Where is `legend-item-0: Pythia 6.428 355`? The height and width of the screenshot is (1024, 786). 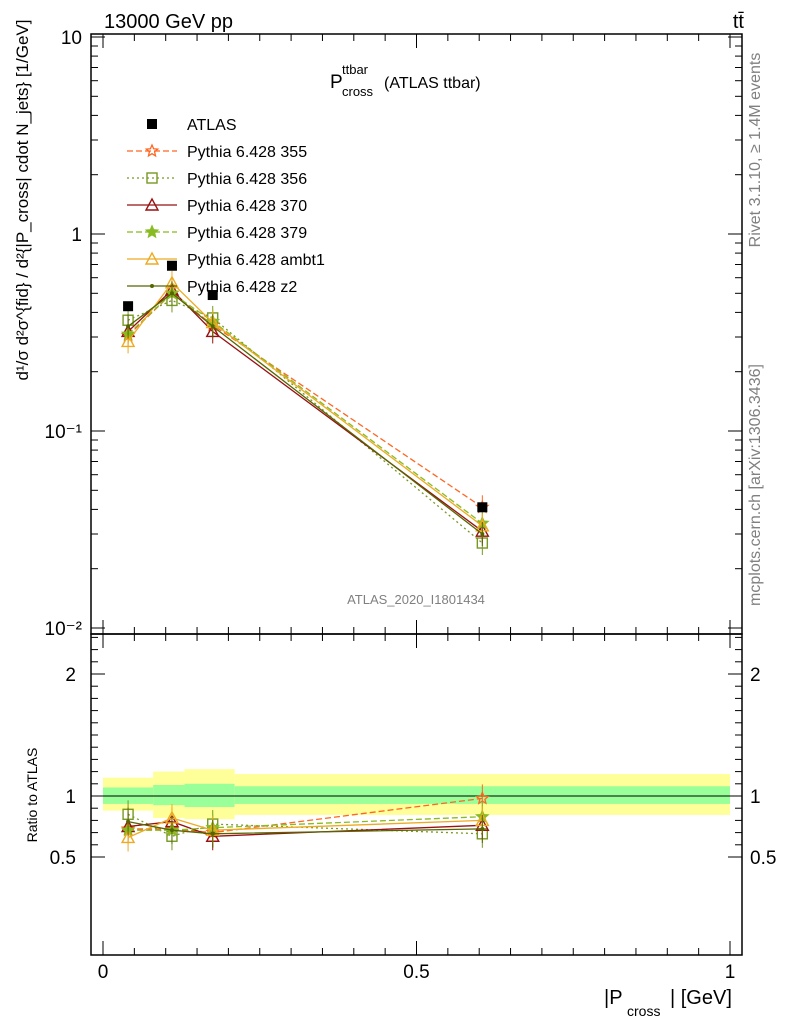
legend-item-0: Pythia 6.428 355 is located at coordinates (217, 152).